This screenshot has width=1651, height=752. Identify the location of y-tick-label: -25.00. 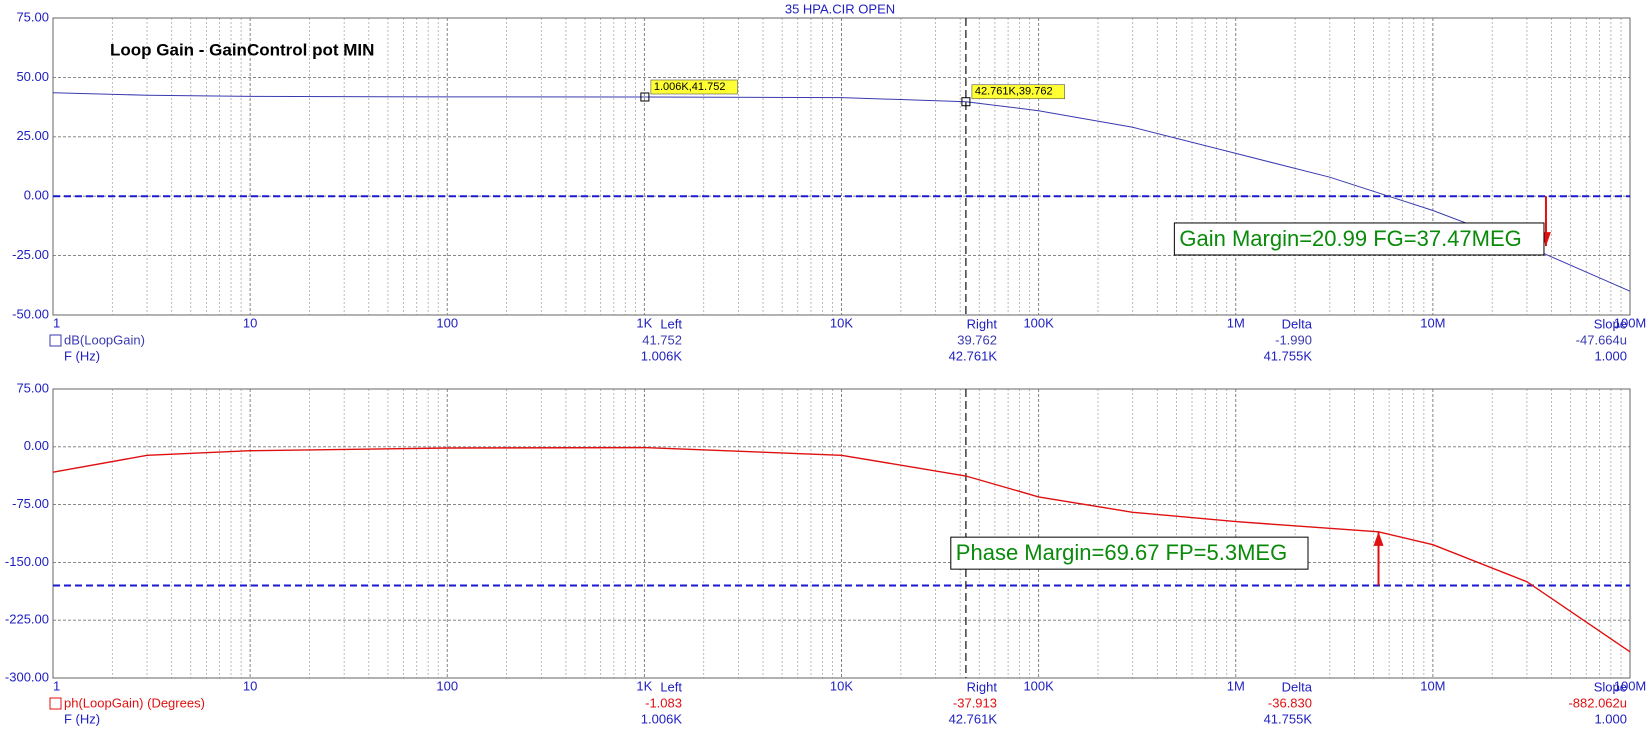
(30, 254).